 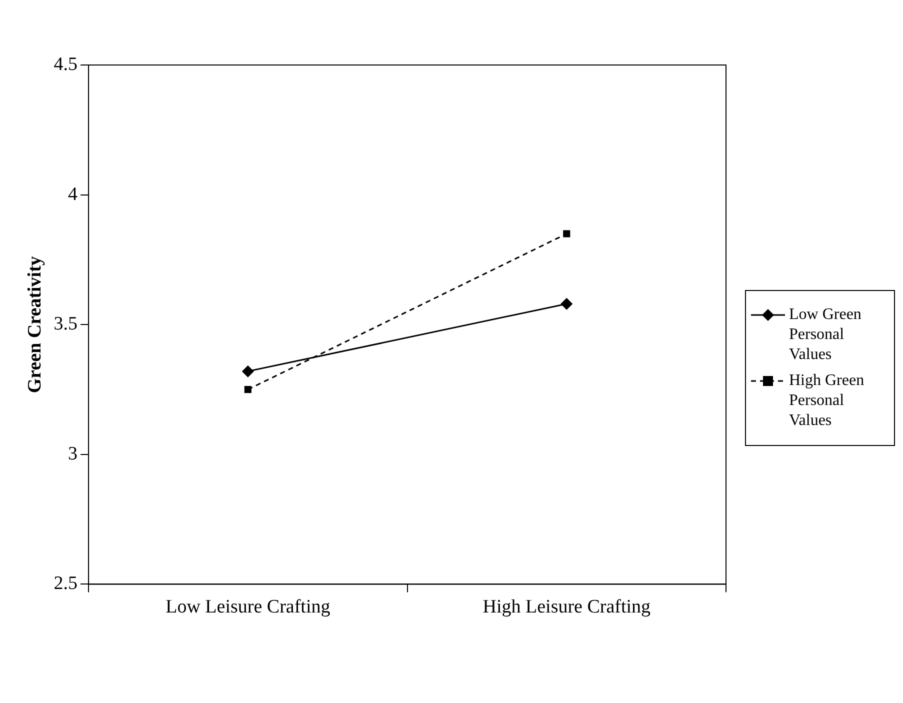 I want to click on y-tick-label: 3.5, so click(x=66, y=324).